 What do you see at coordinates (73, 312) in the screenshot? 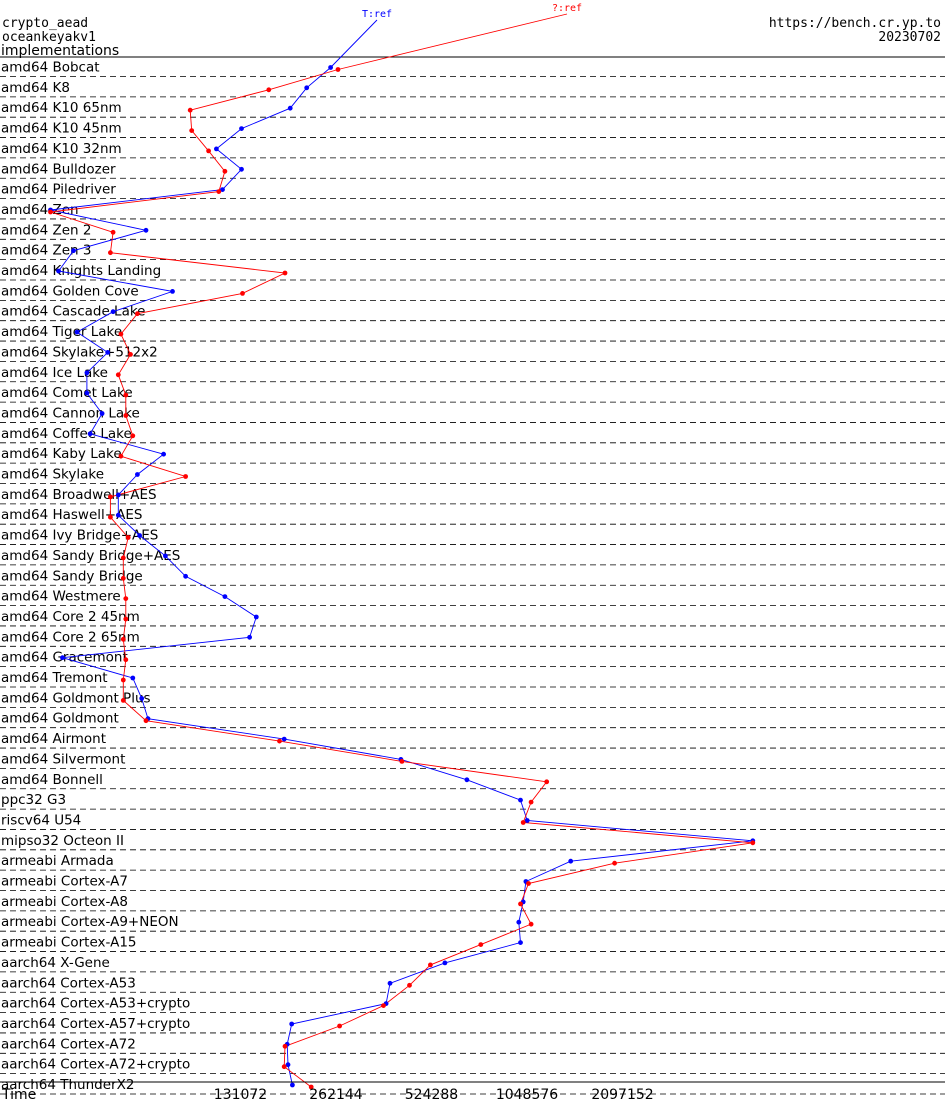
I see `platform-label: amd64 Cascade Lake` at bounding box center [73, 312].